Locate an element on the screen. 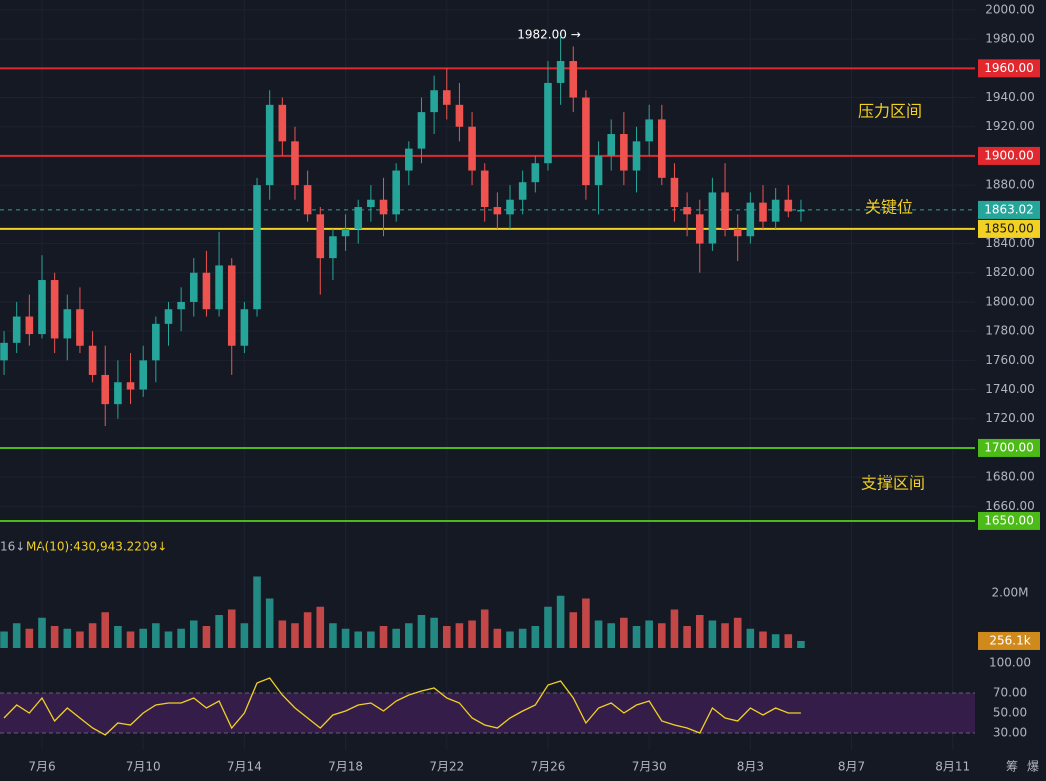 Image resolution: width=1046 pixels, height=781 pixels. zone-label: 关键位 is located at coordinates (889, 207).